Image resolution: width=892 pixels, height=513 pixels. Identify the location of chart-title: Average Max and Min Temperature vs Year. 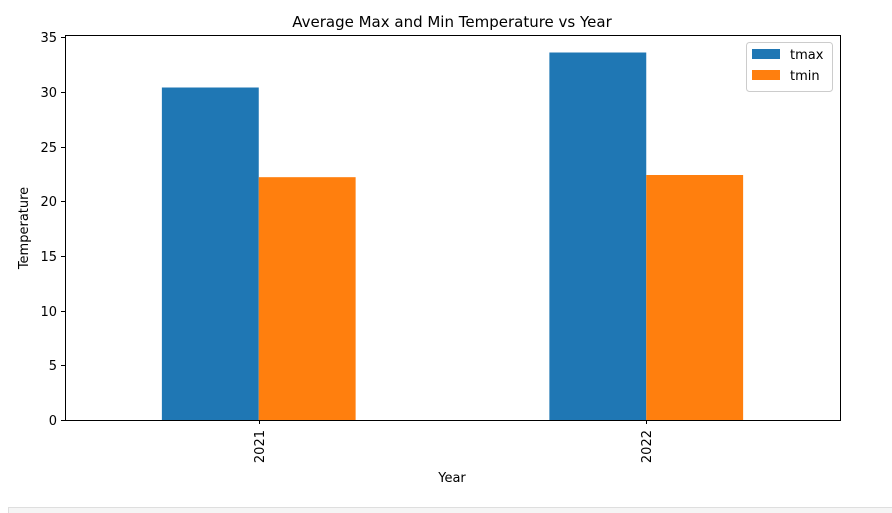
(452, 22).